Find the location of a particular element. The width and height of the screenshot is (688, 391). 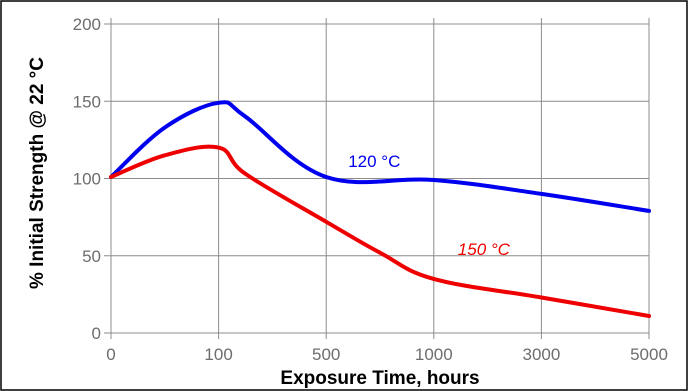

x-tick-label: 1000 is located at coordinates (434, 354).